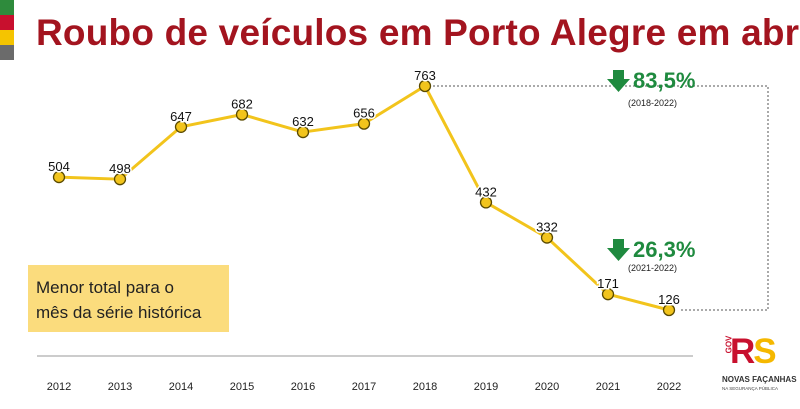 Image resolution: width=800 pixels, height=409 pixels. I want to click on change-period: (2018-2022), so click(653, 103).